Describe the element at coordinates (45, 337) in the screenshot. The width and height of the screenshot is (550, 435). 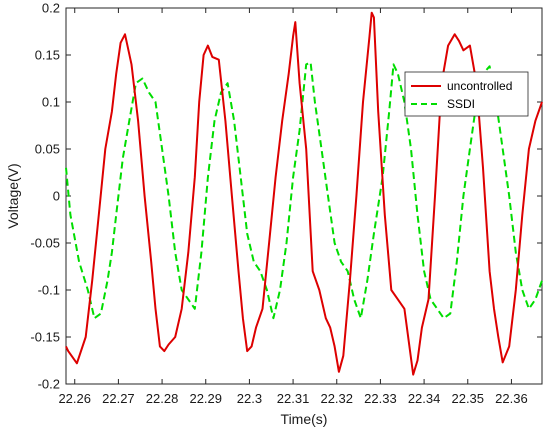
I see `y-tick-label: -0.15` at that location.